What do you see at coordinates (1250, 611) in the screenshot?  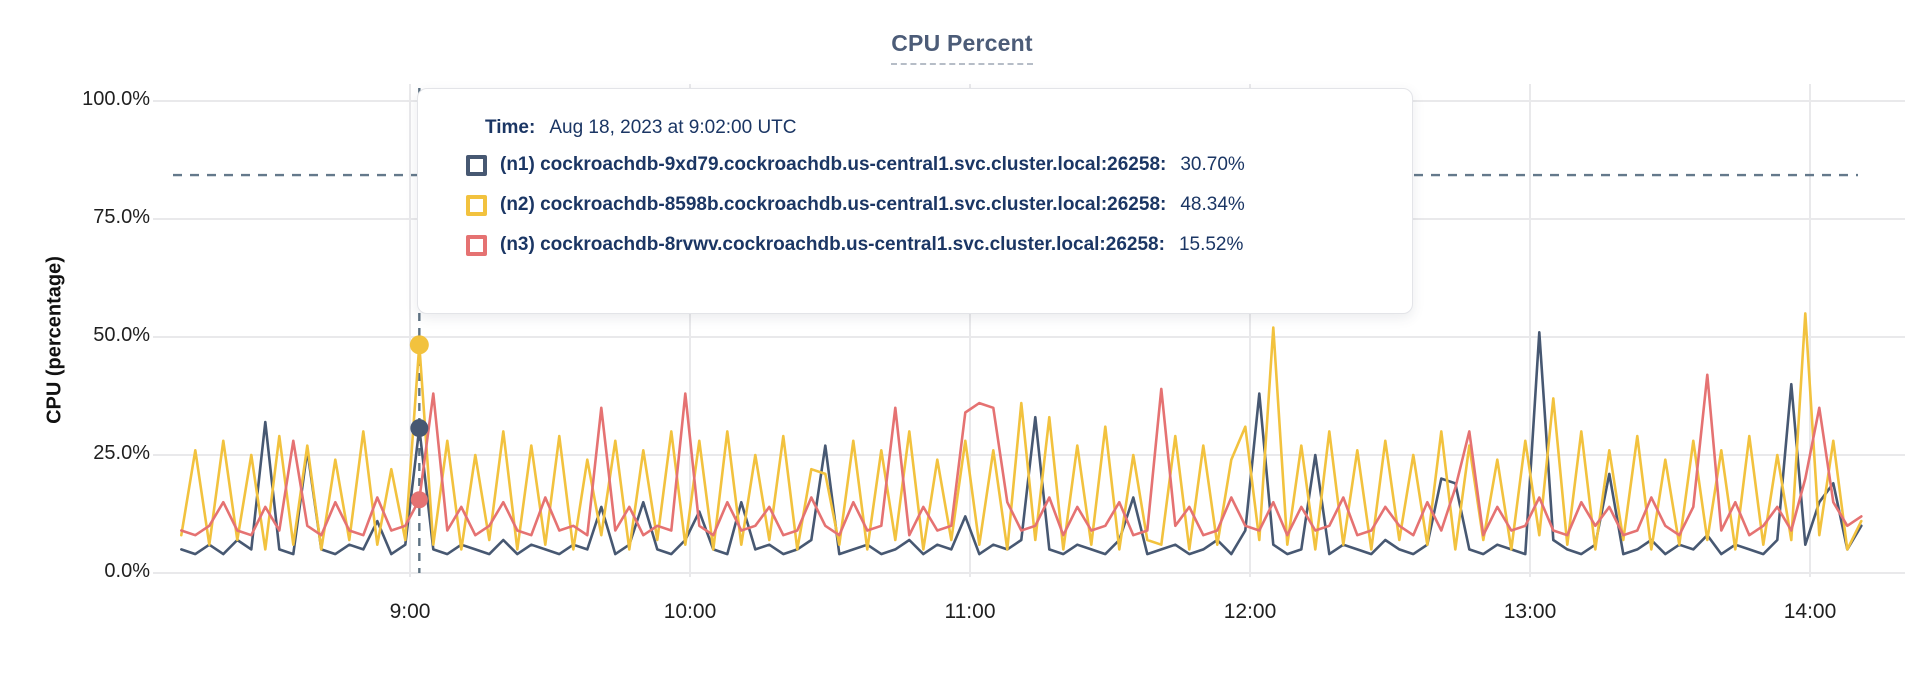 I see `x-tick-label-12: 12:00` at bounding box center [1250, 611].